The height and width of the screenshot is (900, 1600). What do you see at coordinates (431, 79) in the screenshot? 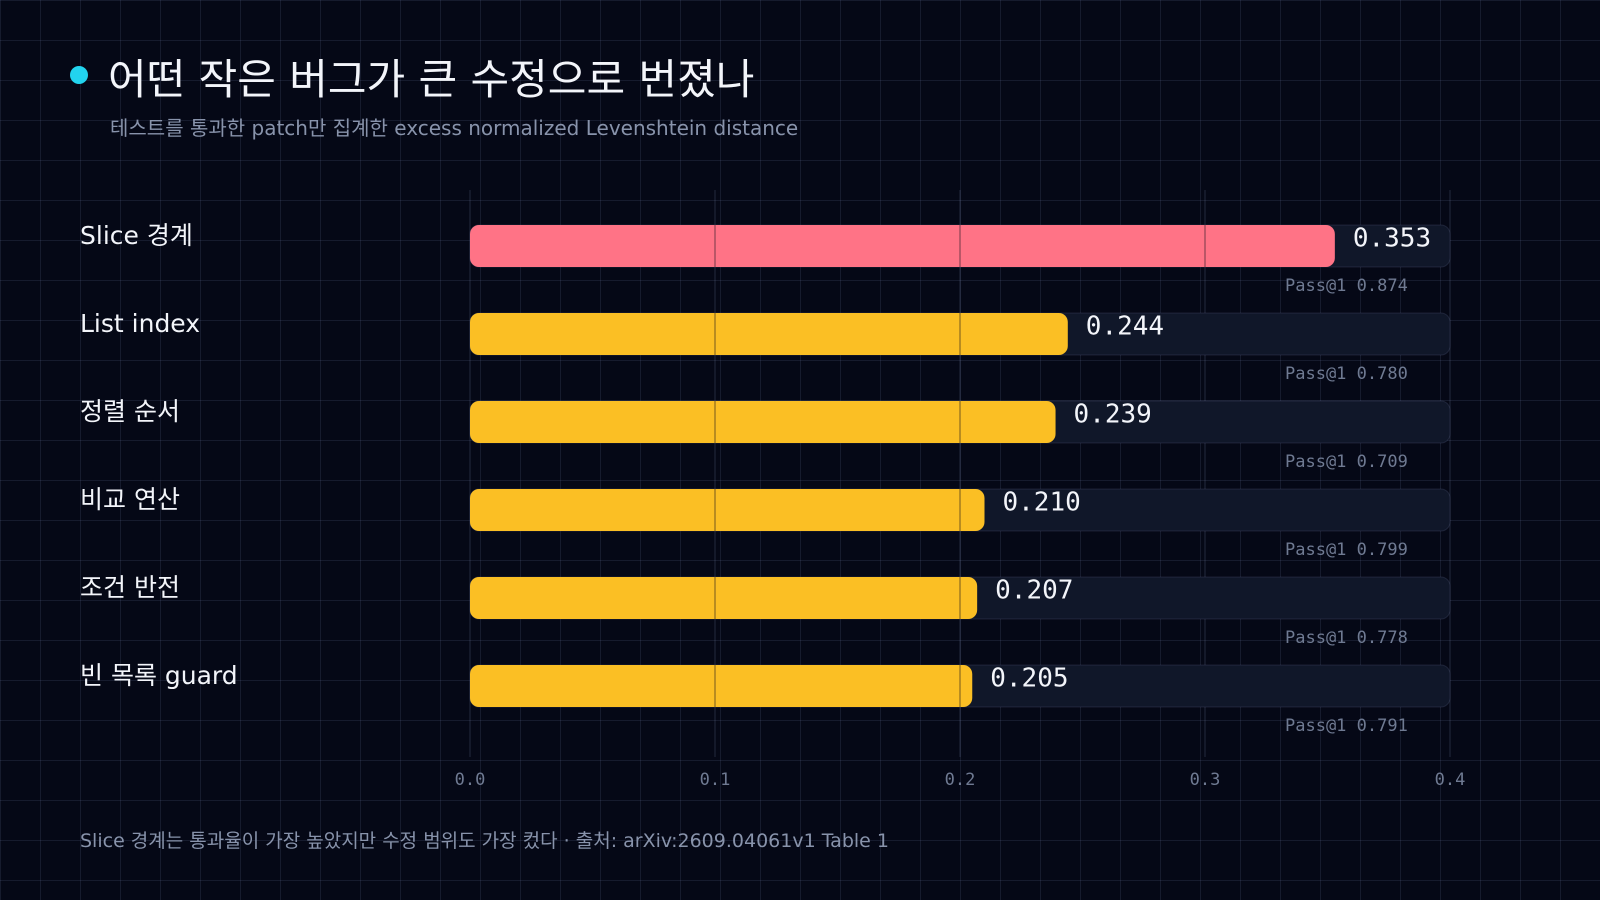
I see `chart-title: 어떤 작은 버그가 큰 수정으로 번졌나` at bounding box center [431, 79].